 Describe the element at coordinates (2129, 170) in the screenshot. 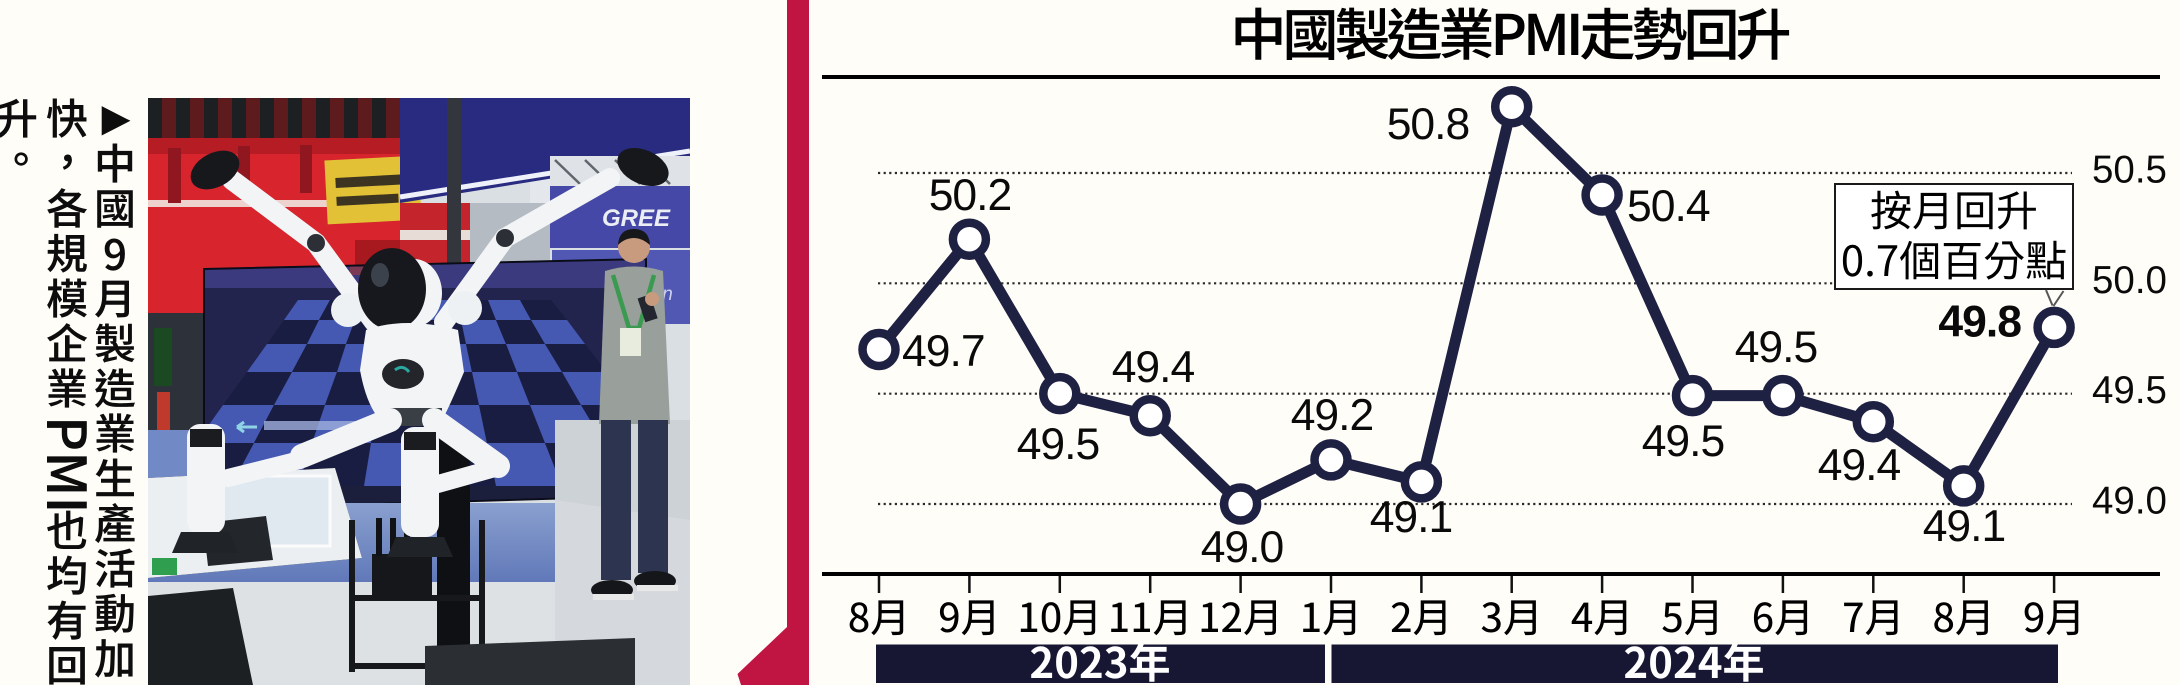

I see `svg-text: 50.5` at that location.